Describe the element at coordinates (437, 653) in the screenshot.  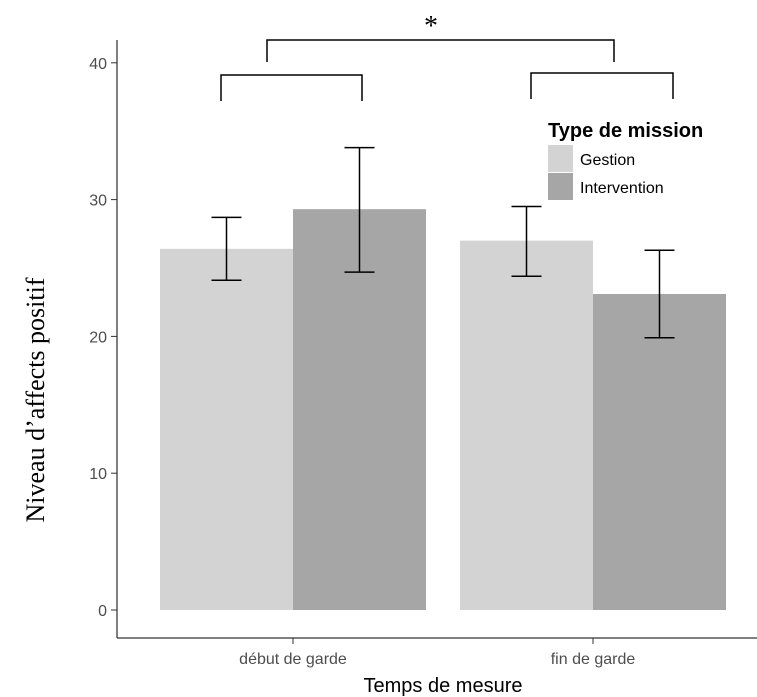
I see `x-ticks: début de garde fin de garde` at that location.